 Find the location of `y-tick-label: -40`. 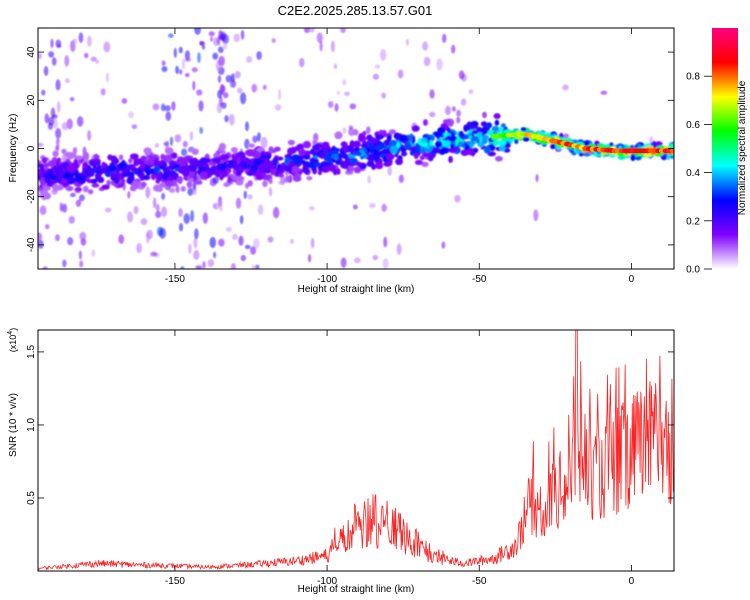

y-tick-label: -40 is located at coordinates (31, 244).